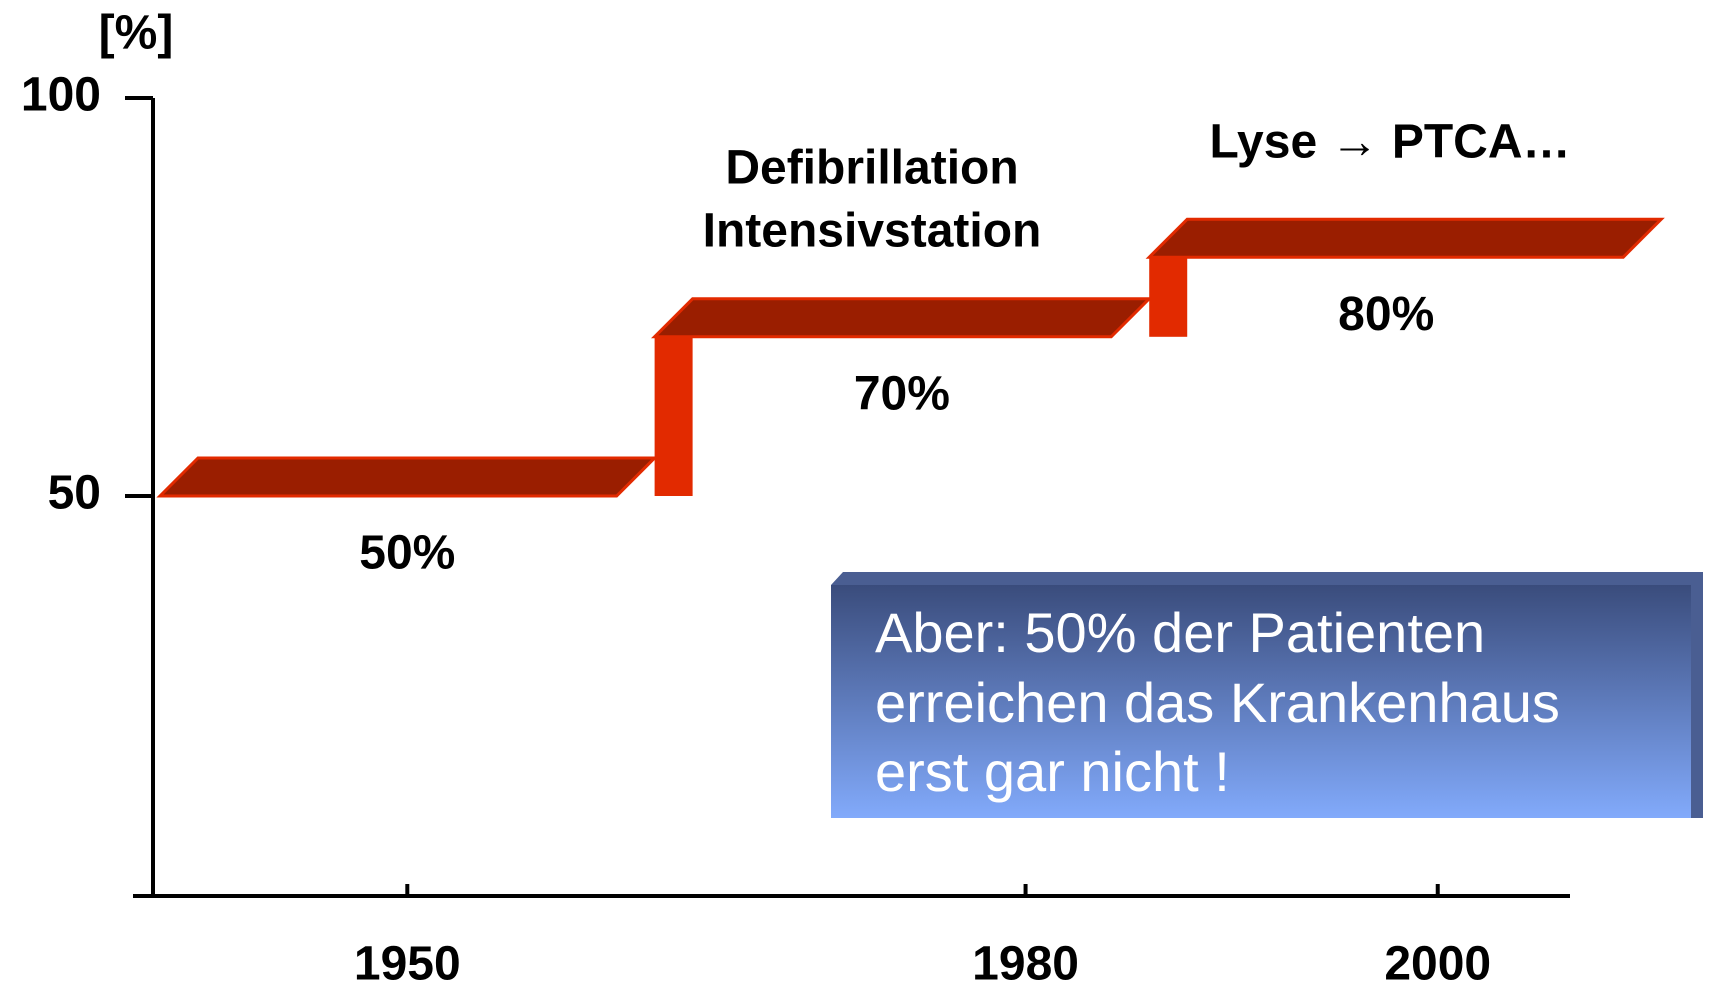 The height and width of the screenshot is (989, 1709). What do you see at coordinates (871, 168) in the screenshot?
I see `annotation: Defibrillation` at bounding box center [871, 168].